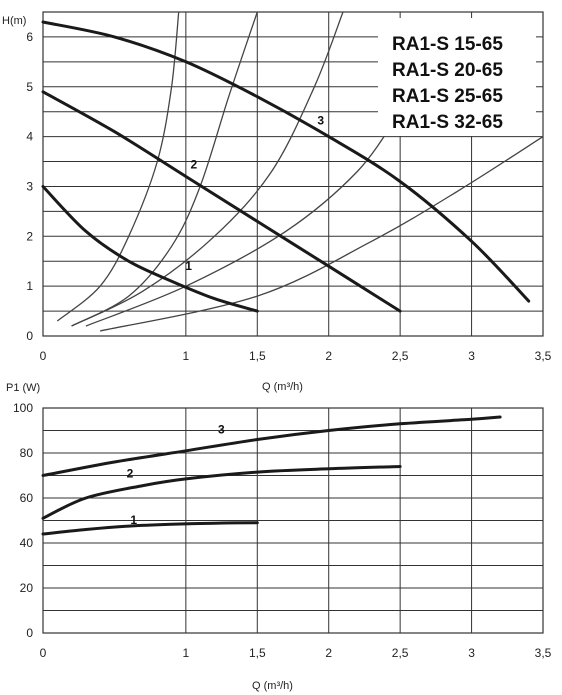 The height and width of the screenshot is (695, 562). Describe the element at coordinates (29, 286) in the screenshot. I see `y-tick-label: 1` at that location.